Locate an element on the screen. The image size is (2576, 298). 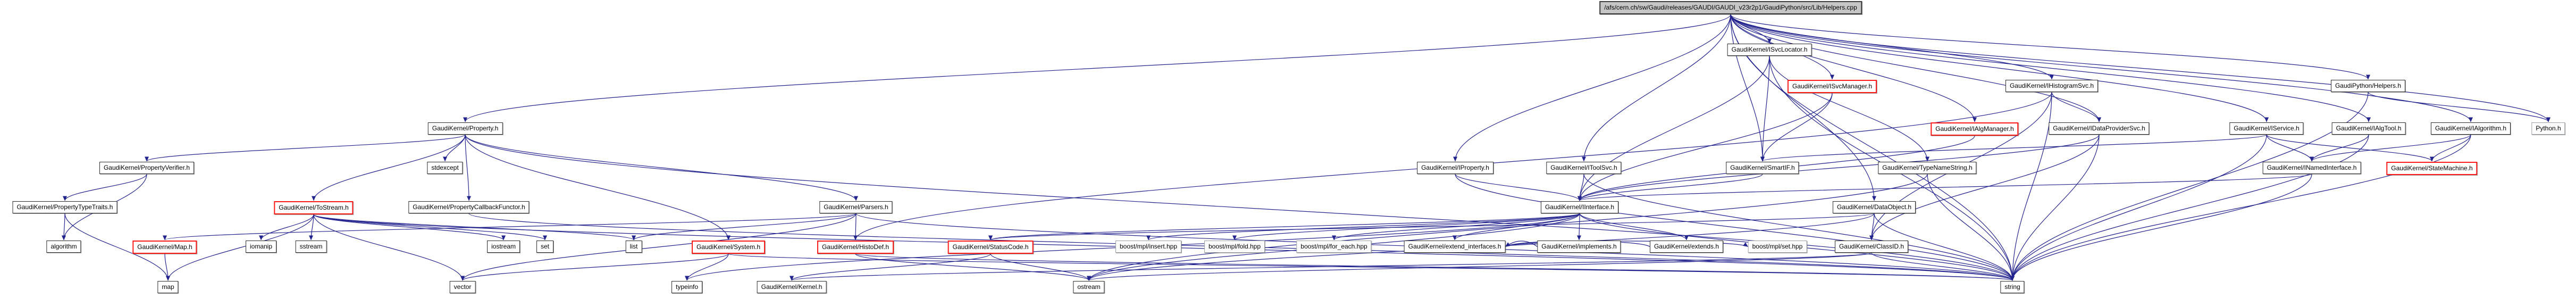
graph-node-string: string is located at coordinates (2012, 287).